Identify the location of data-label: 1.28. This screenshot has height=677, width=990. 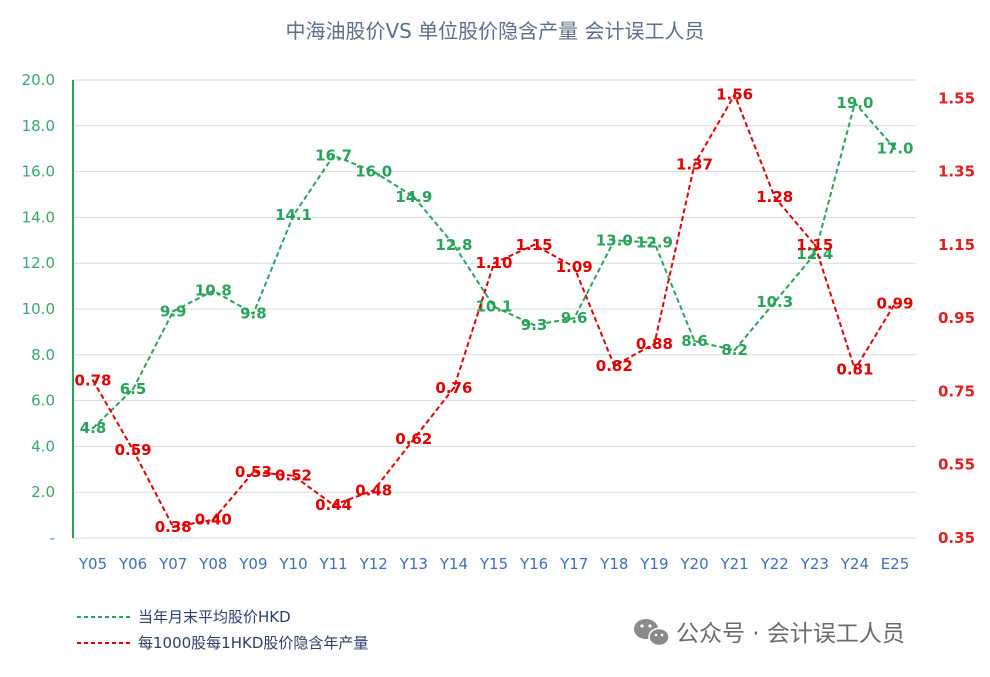
(774, 197).